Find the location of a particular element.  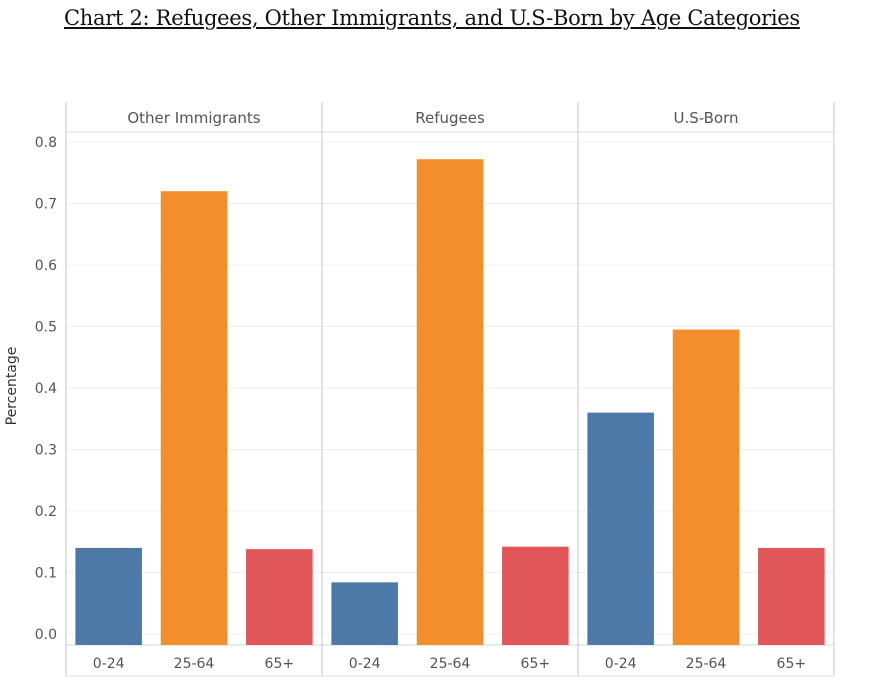

y-axis-title: Percentage is located at coordinates (12, 386).